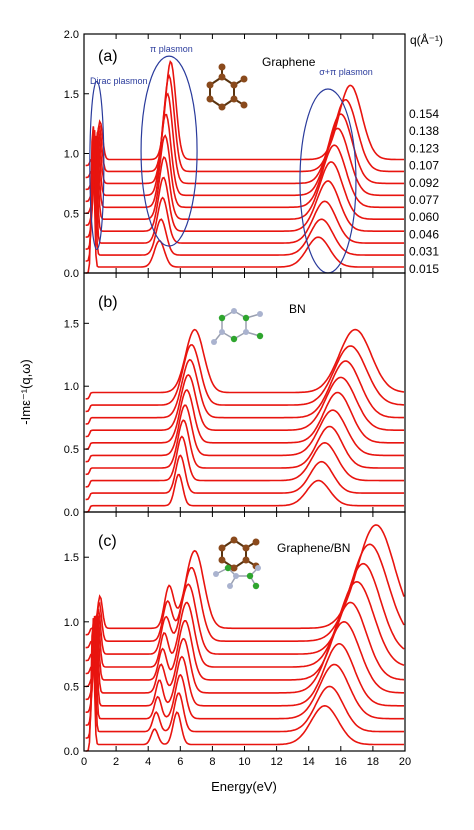 The image size is (474, 830). I want to click on x-tick-label: 0, so click(84, 762).